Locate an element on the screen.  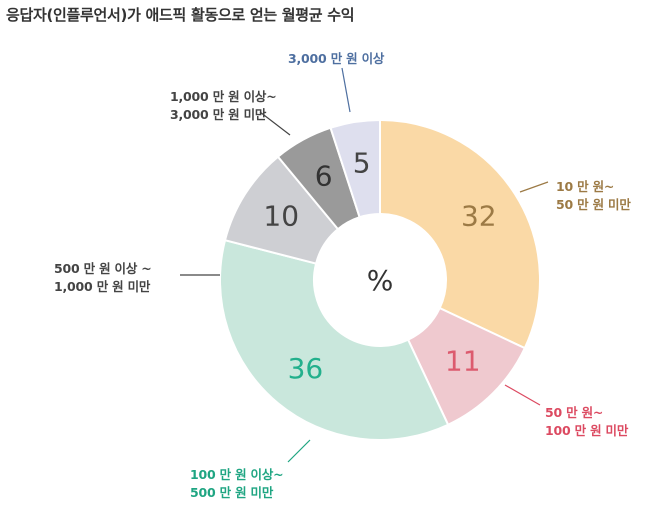
slice-label-line: 1,000 만 원 미만 is located at coordinates (102, 286).